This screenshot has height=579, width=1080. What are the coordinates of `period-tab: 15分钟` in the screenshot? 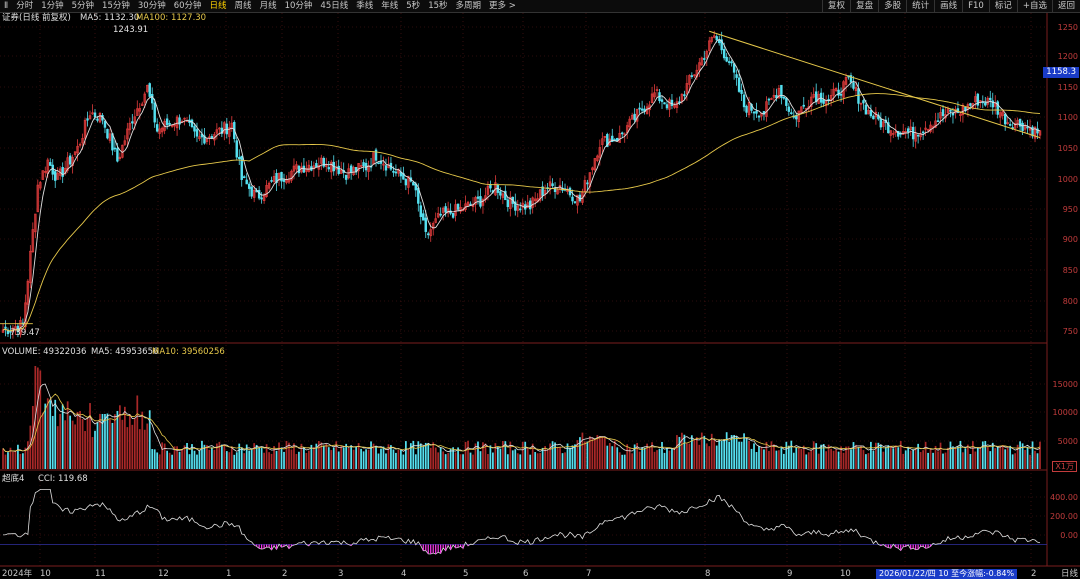 It's located at (116, 6).